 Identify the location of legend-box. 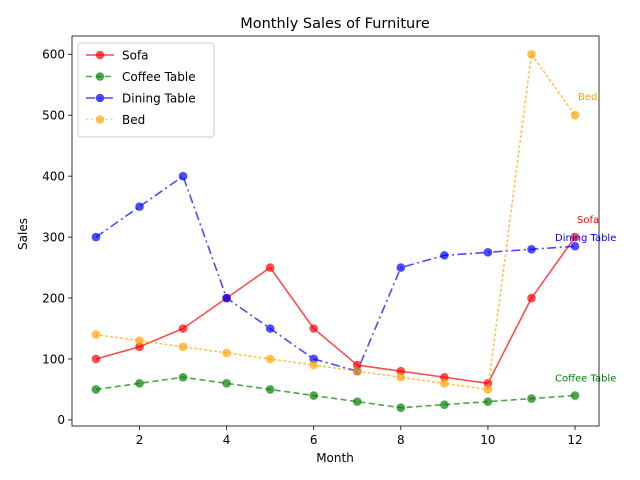
(146, 90).